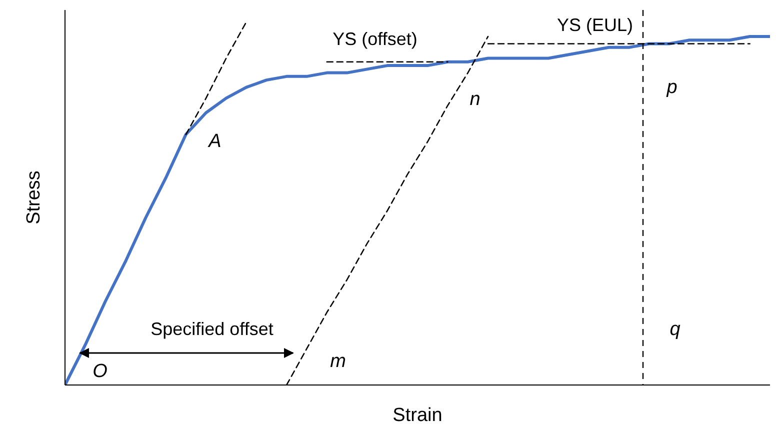  What do you see at coordinates (475, 99) in the screenshot?
I see `annotation: n` at bounding box center [475, 99].